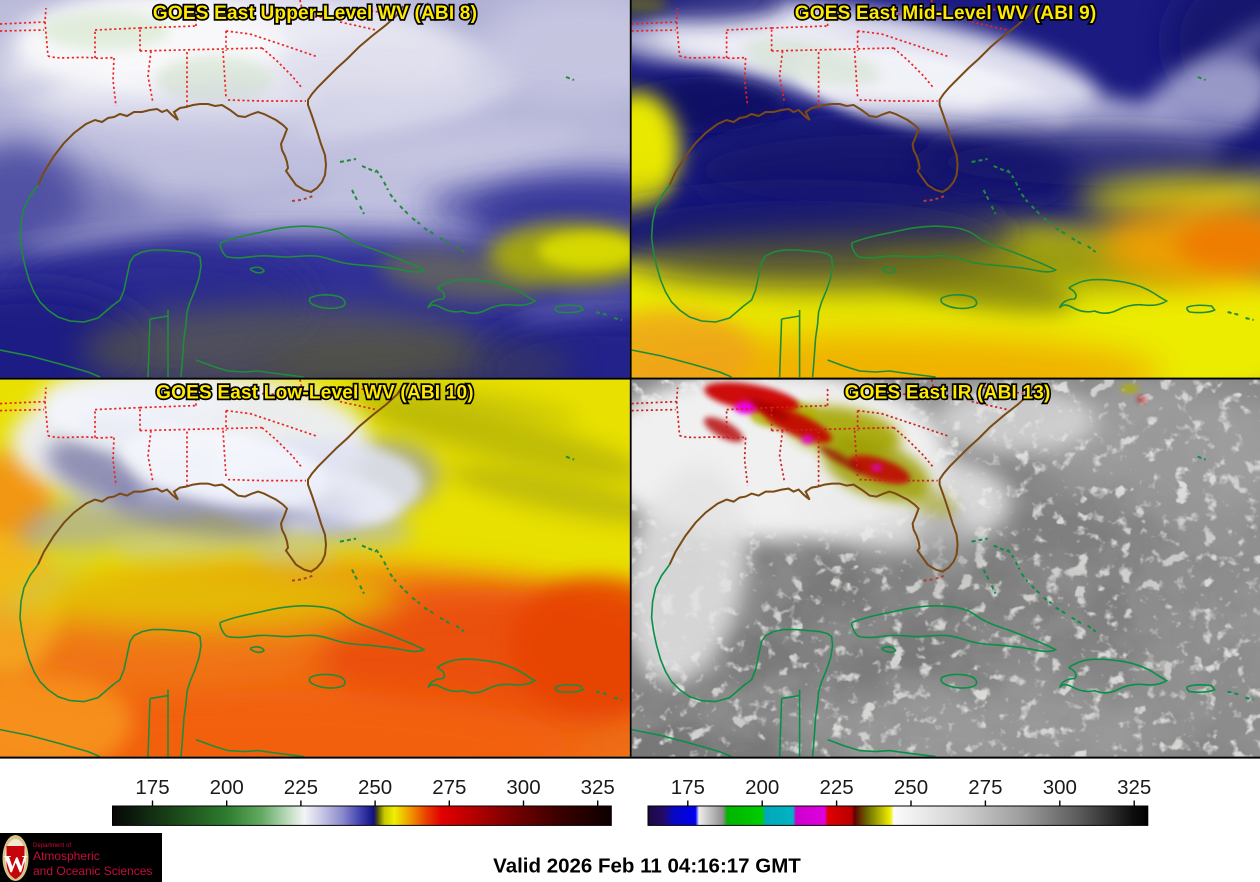 Image resolution: width=1260 pixels, height=882 pixels. What do you see at coordinates (948, 393) in the screenshot?
I see `svg-text: GOES East IR (ABI 13)` at bounding box center [948, 393].